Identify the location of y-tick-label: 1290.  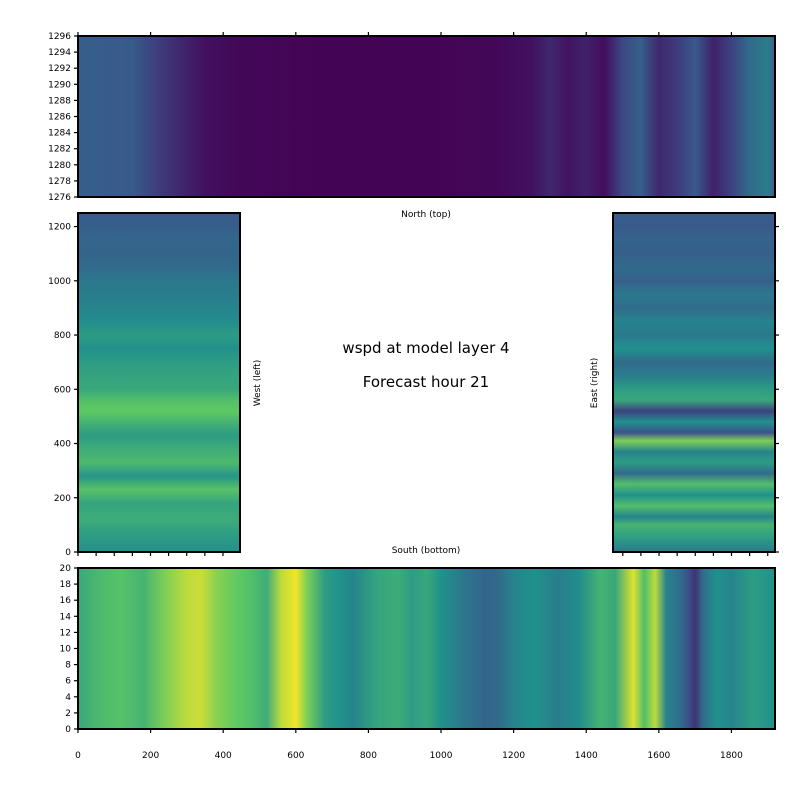
(59, 85).